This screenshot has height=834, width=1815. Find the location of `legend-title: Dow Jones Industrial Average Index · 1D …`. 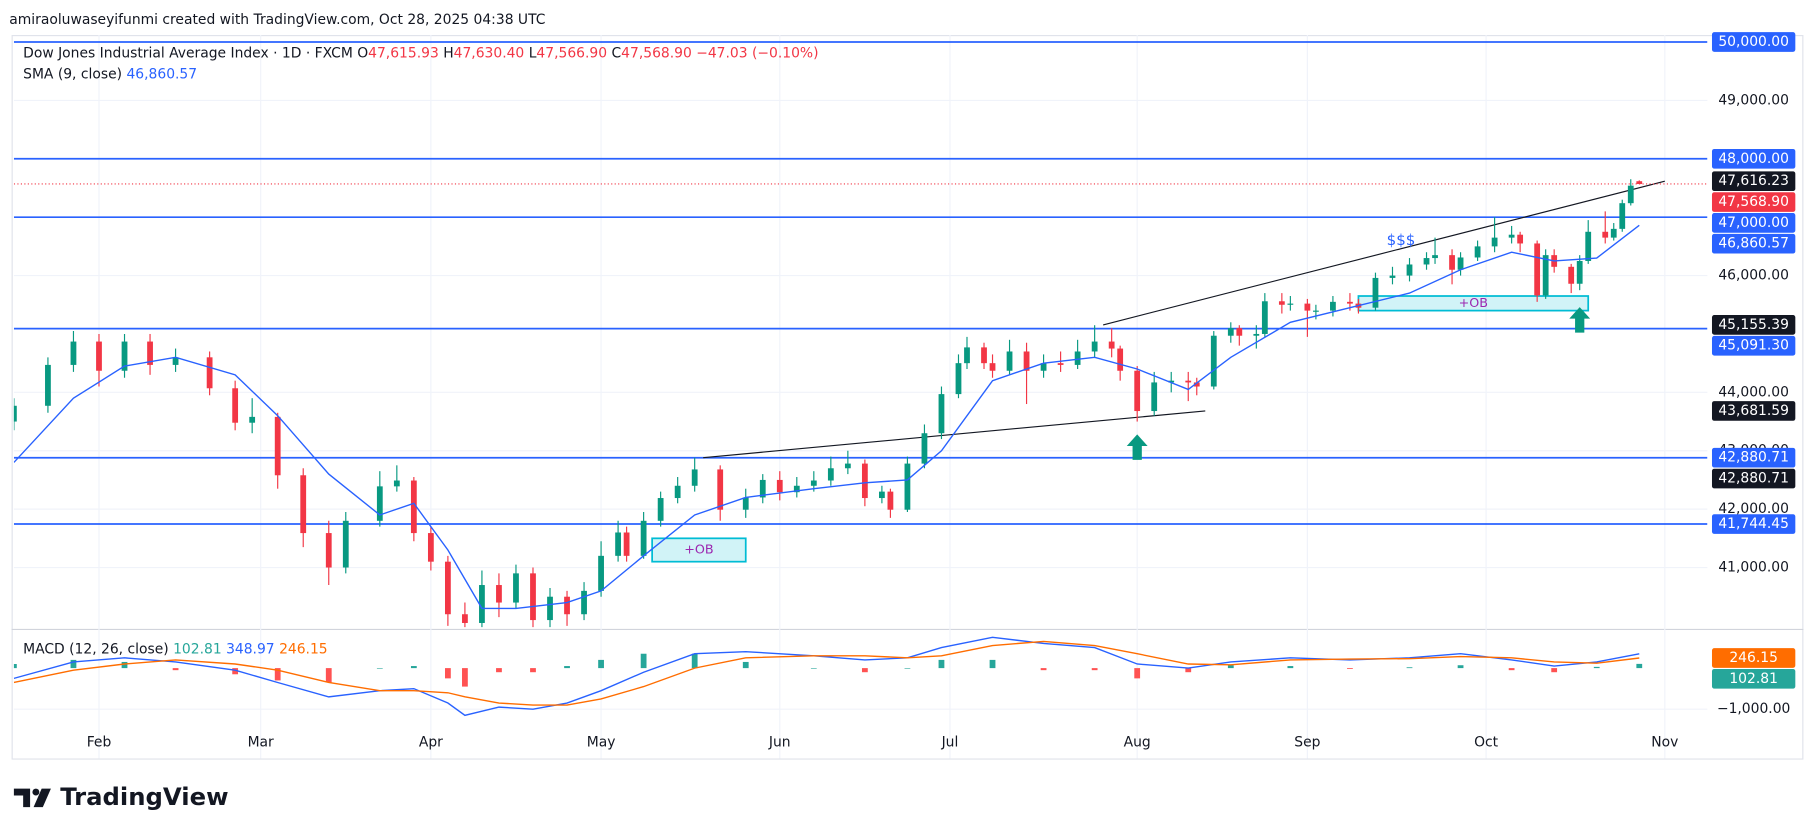

legend-title: Dow Jones Industrial Average Index · 1D … is located at coordinates (188, 54).